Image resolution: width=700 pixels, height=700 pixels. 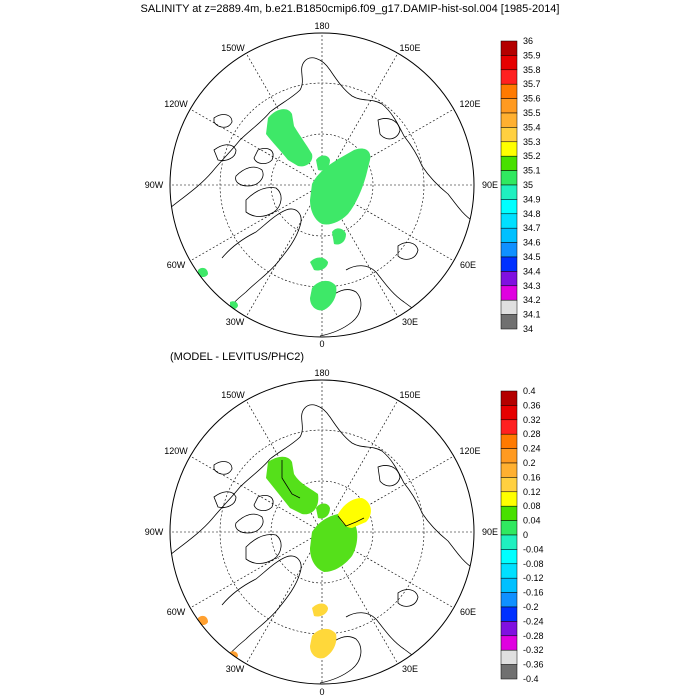 What do you see at coordinates (320, 610) in the screenshot?
I see `anomaly-patch-greenland-sea` at bounding box center [320, 610].